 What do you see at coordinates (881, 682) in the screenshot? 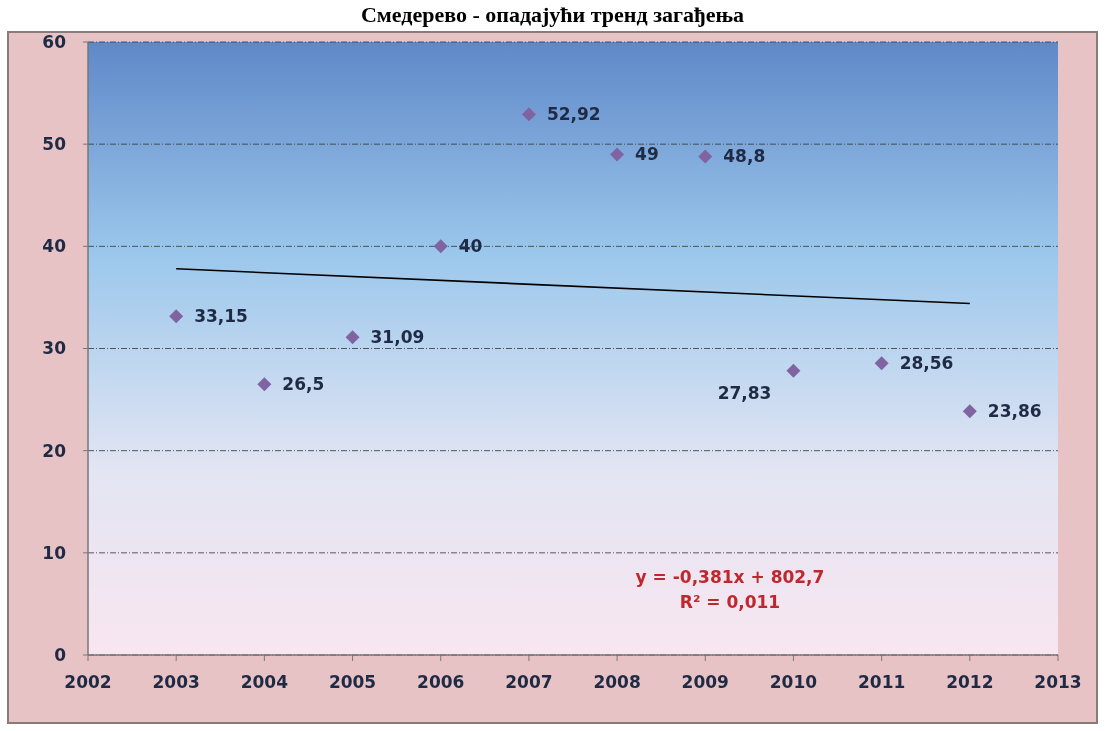
I see `x-tick-label: 2011` at bounding box center [881, 682].